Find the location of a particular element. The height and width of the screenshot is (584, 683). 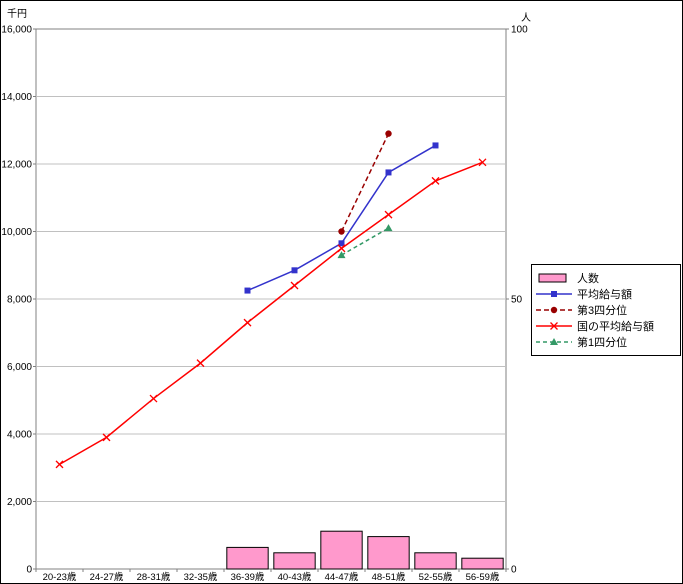

left-tick-label: 6,000 is located at coordinates (19, 367).